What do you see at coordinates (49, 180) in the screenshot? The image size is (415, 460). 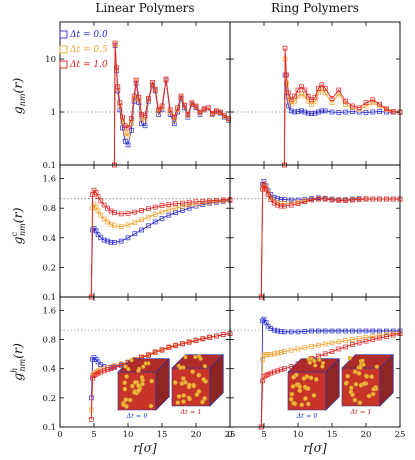 I see `y-tick-label: 1.6` at bounding box center [49, 180].